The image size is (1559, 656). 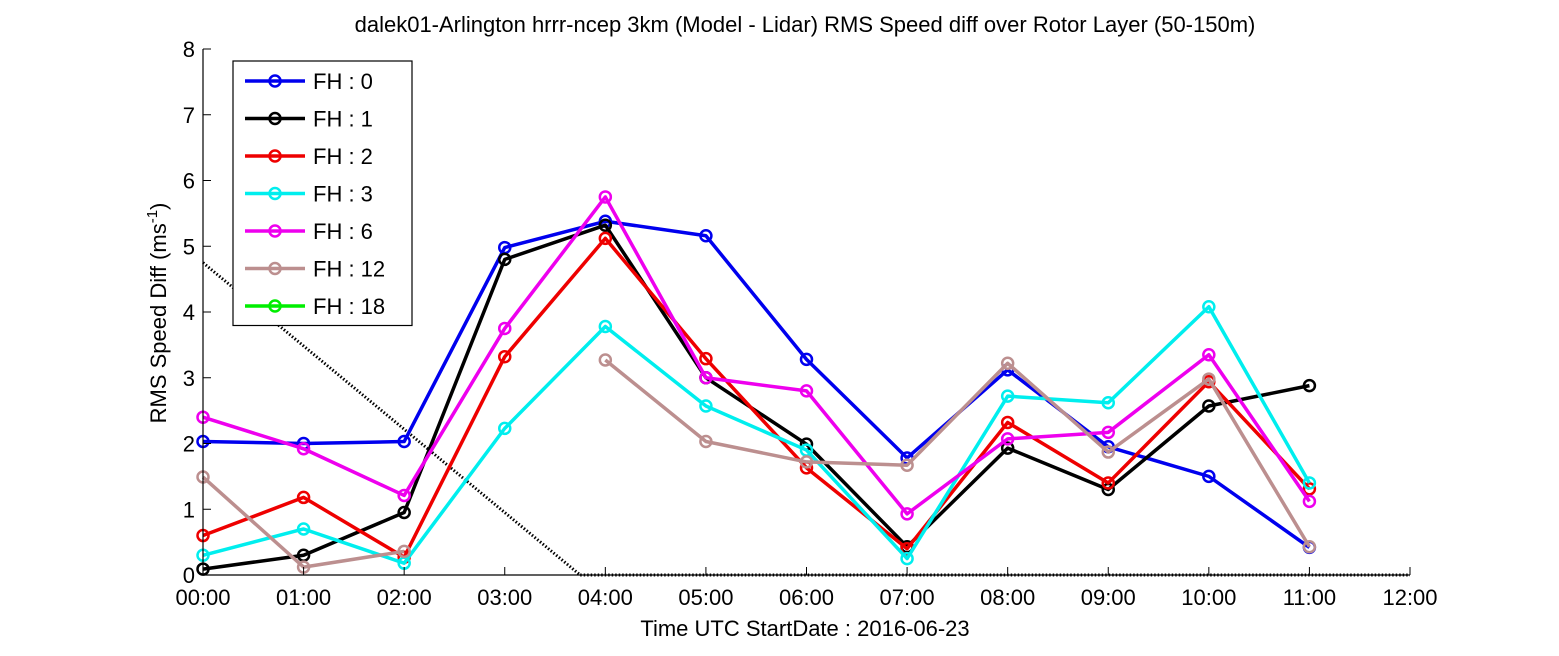 What do you see at coordinates (189, 49) in the screenshot?
I see `y-tick-label: 8` at bounding box center [189, 49].